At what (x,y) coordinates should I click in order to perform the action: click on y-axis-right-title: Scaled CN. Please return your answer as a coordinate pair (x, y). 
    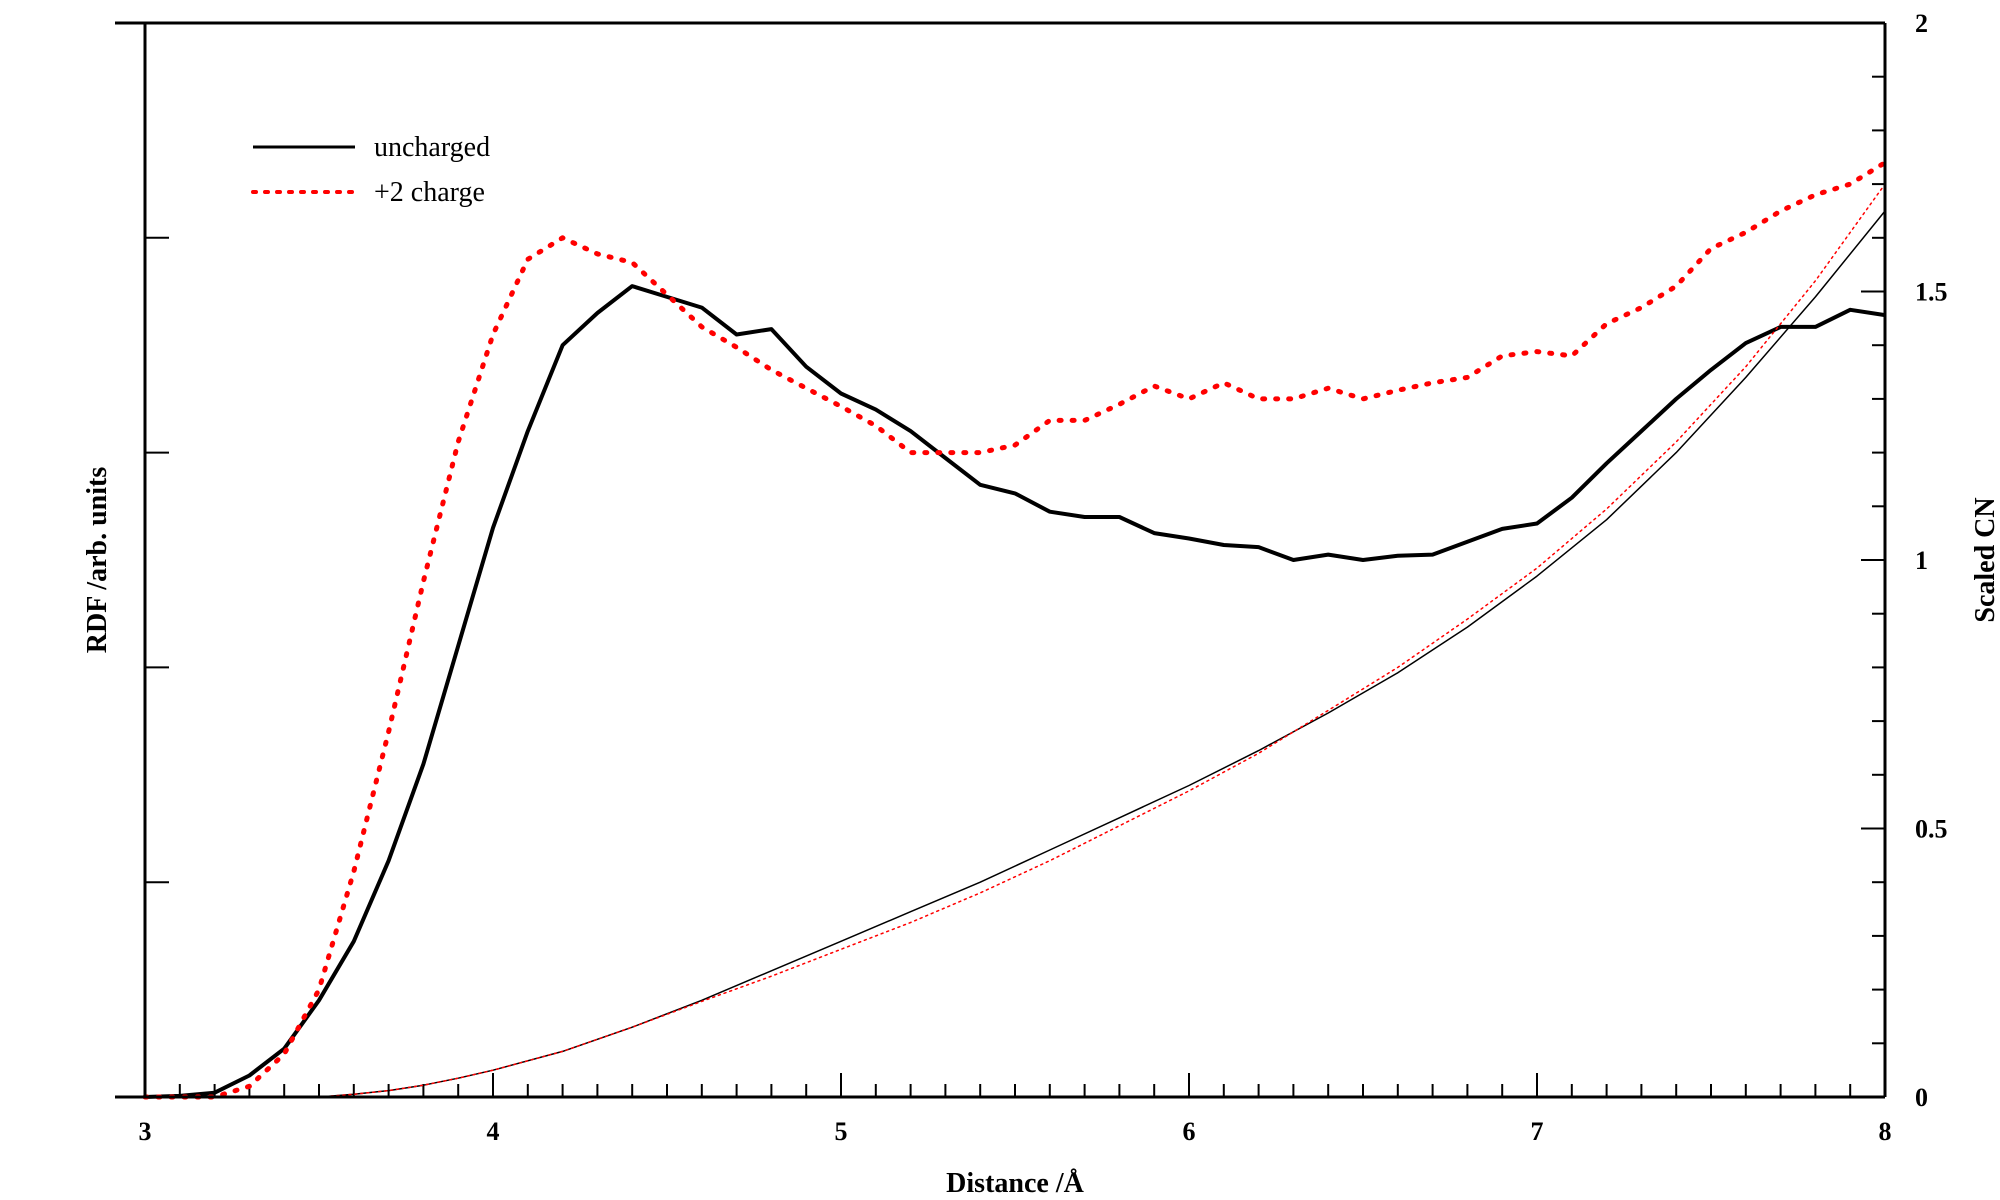
    Looking at the image, I should click on (1985, 559).